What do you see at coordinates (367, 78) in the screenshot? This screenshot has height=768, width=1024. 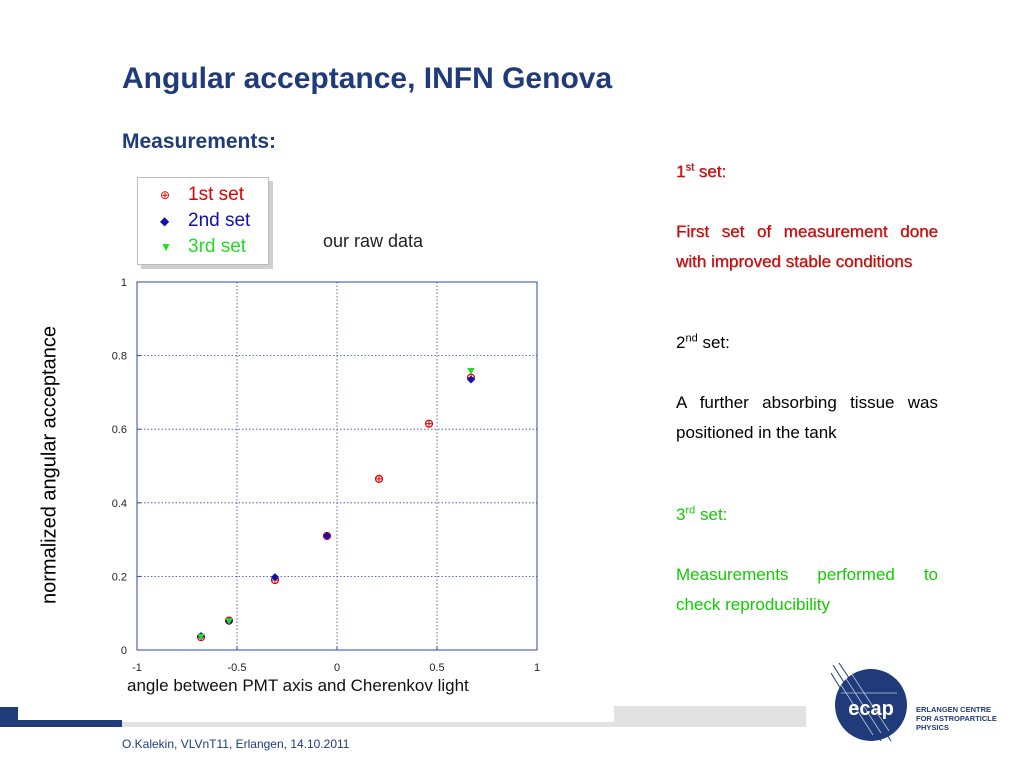 I see `slide-title: Angular acceptance, INFN Genova` at bounding box center [367, 78].